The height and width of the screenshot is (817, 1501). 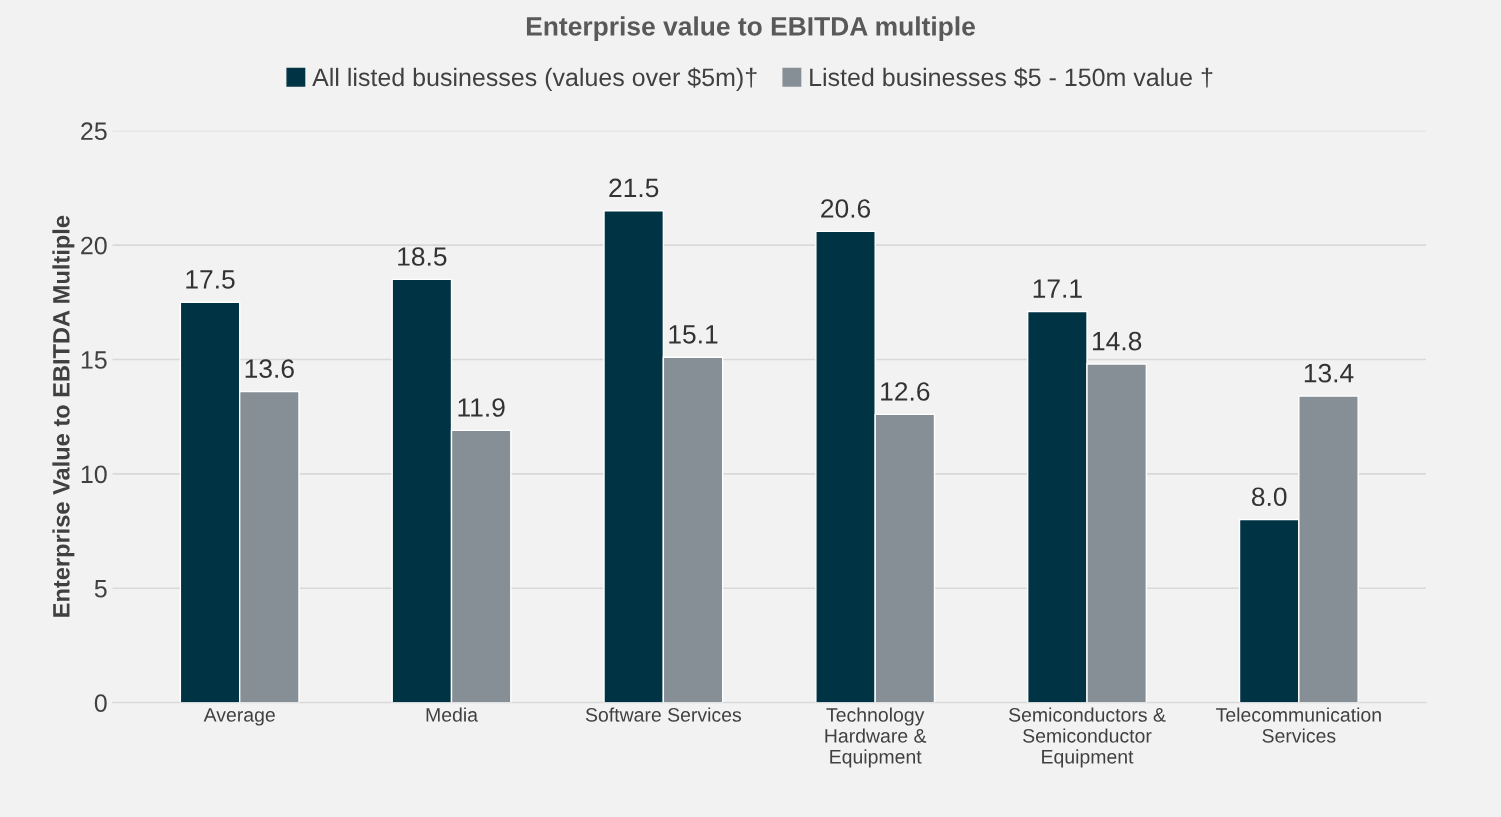 What do you see at coordinates (846, 208) in the screenshot?
I see `data-label: 20.6` at bounding box center [846, 208].